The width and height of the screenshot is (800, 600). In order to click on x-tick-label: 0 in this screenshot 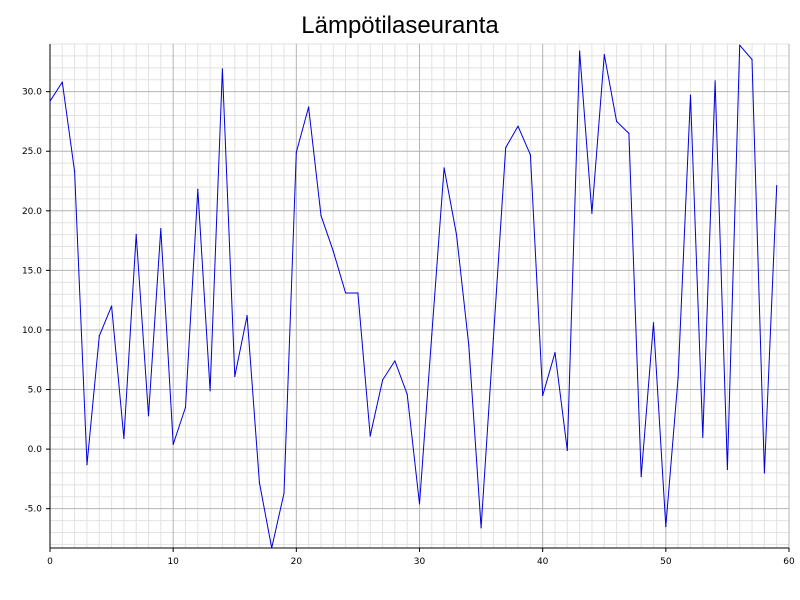, I will do `click(50, 562)`.